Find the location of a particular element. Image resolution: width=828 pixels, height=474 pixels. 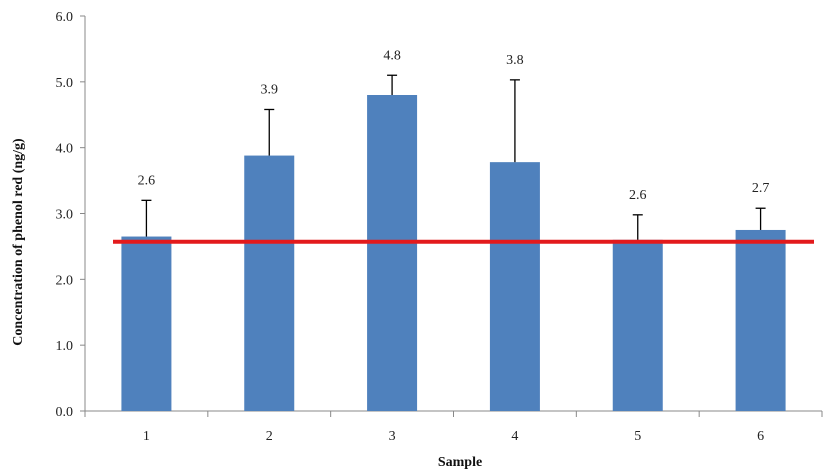

y-axis: 0.0 1.0 2.0 3.0 4.0 5.0 6.0 is located at coordinates (71, 215).